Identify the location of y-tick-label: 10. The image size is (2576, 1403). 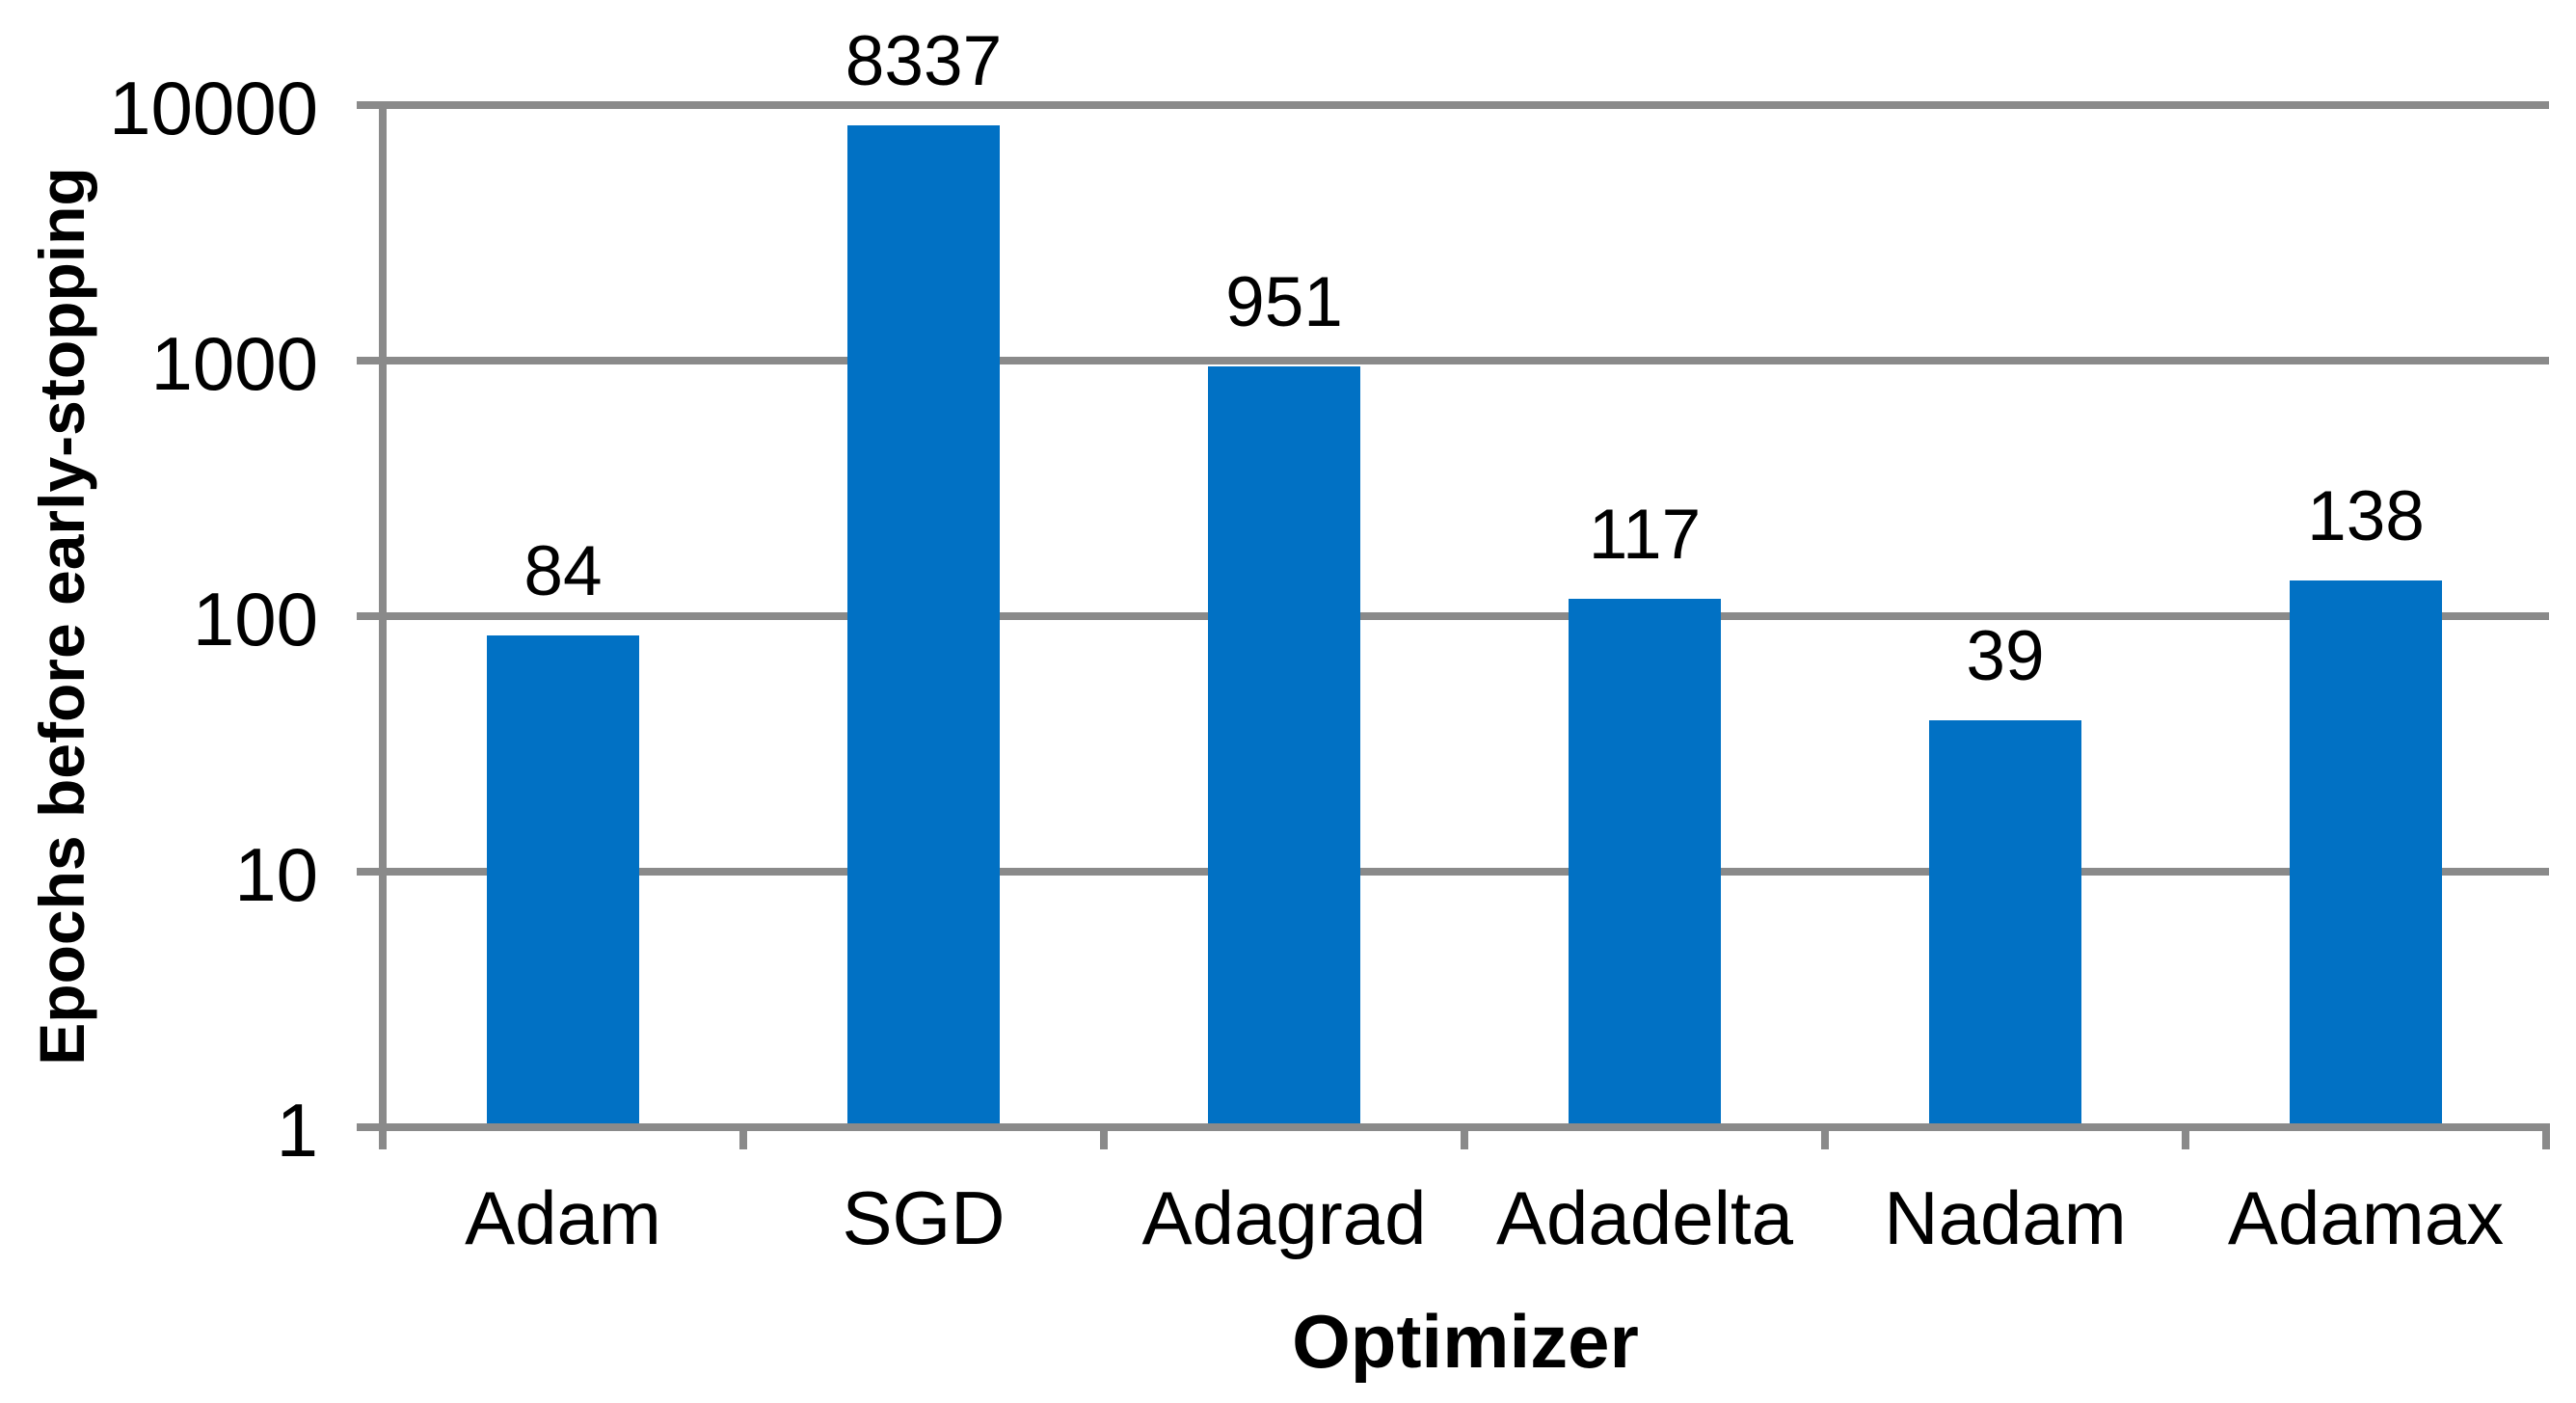
(276, 875).